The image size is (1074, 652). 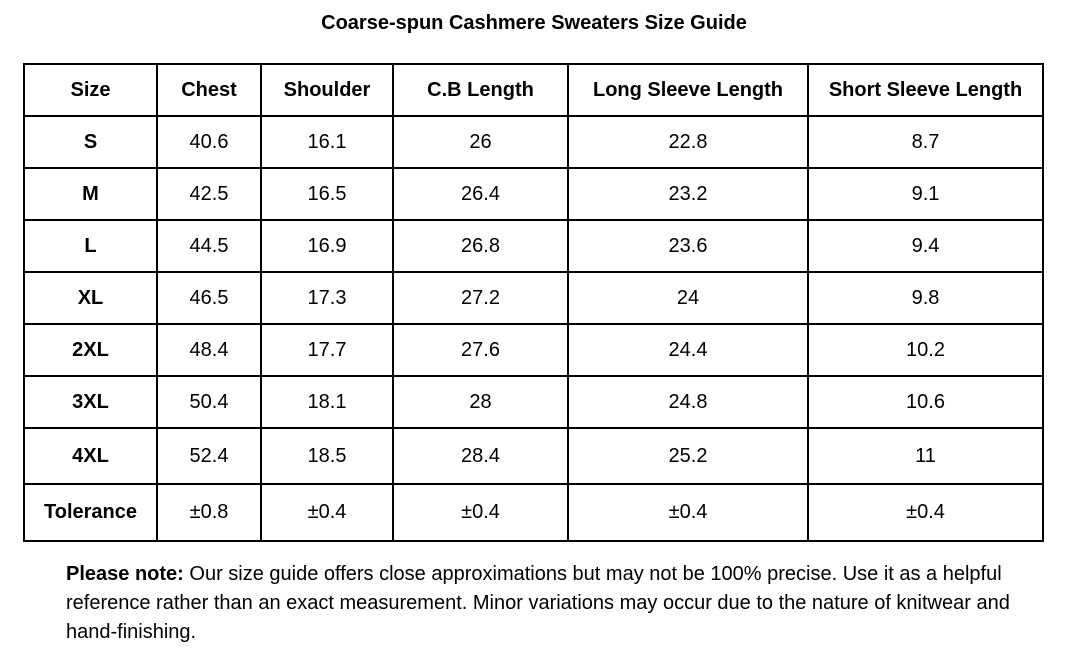 I want to click on short-sleeve-cell: 8.7, so click(x=925, y=142).